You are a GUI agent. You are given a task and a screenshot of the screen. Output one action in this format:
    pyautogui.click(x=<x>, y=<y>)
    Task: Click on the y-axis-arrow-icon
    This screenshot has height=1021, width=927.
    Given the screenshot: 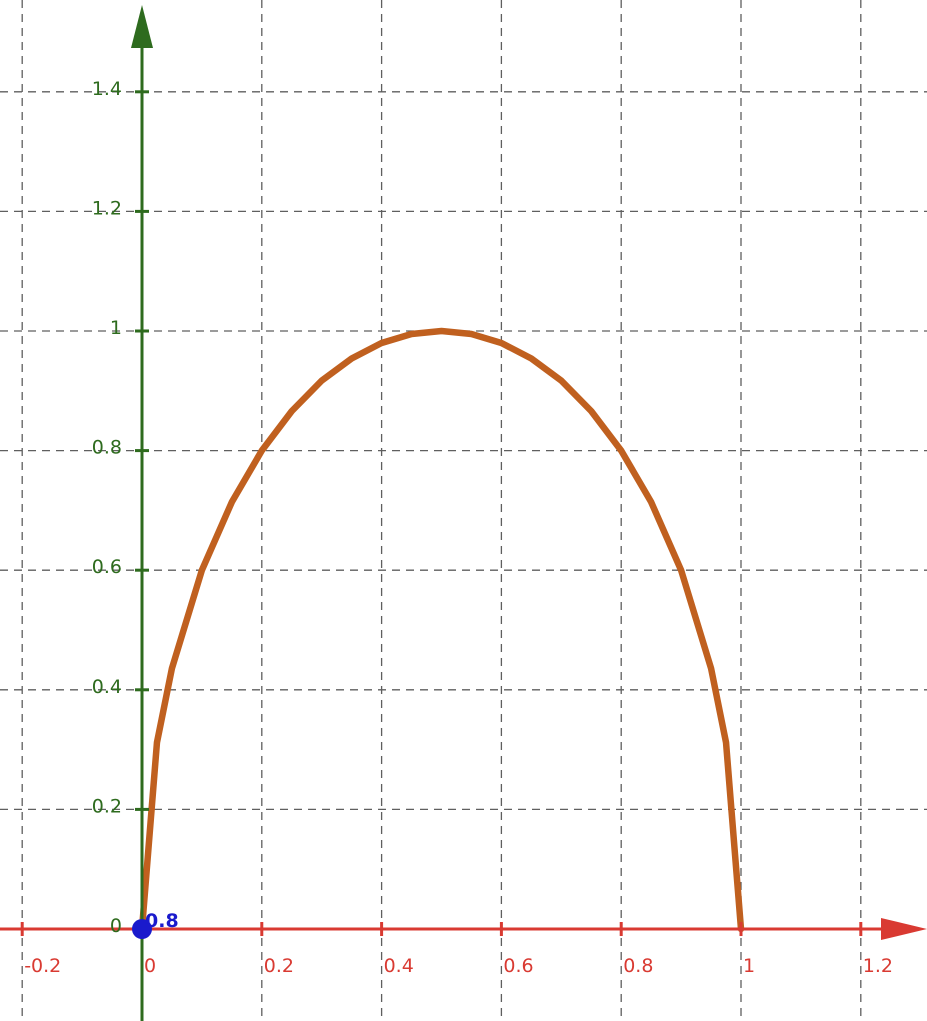 What is the action you would take?
    pyautogui.click(x=142, y=26)
    